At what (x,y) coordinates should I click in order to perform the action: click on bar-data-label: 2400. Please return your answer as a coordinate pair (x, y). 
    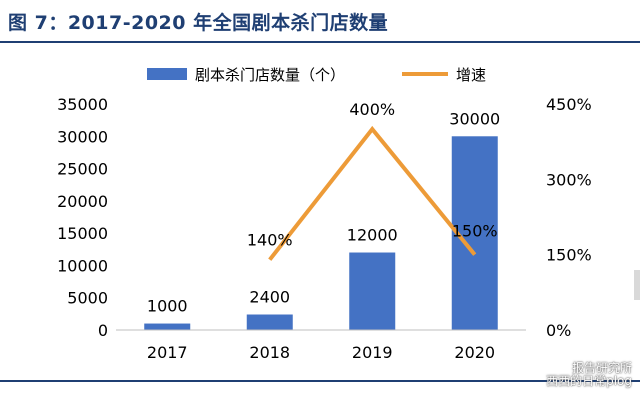
    Looking at the image, I should click on (269, 297).